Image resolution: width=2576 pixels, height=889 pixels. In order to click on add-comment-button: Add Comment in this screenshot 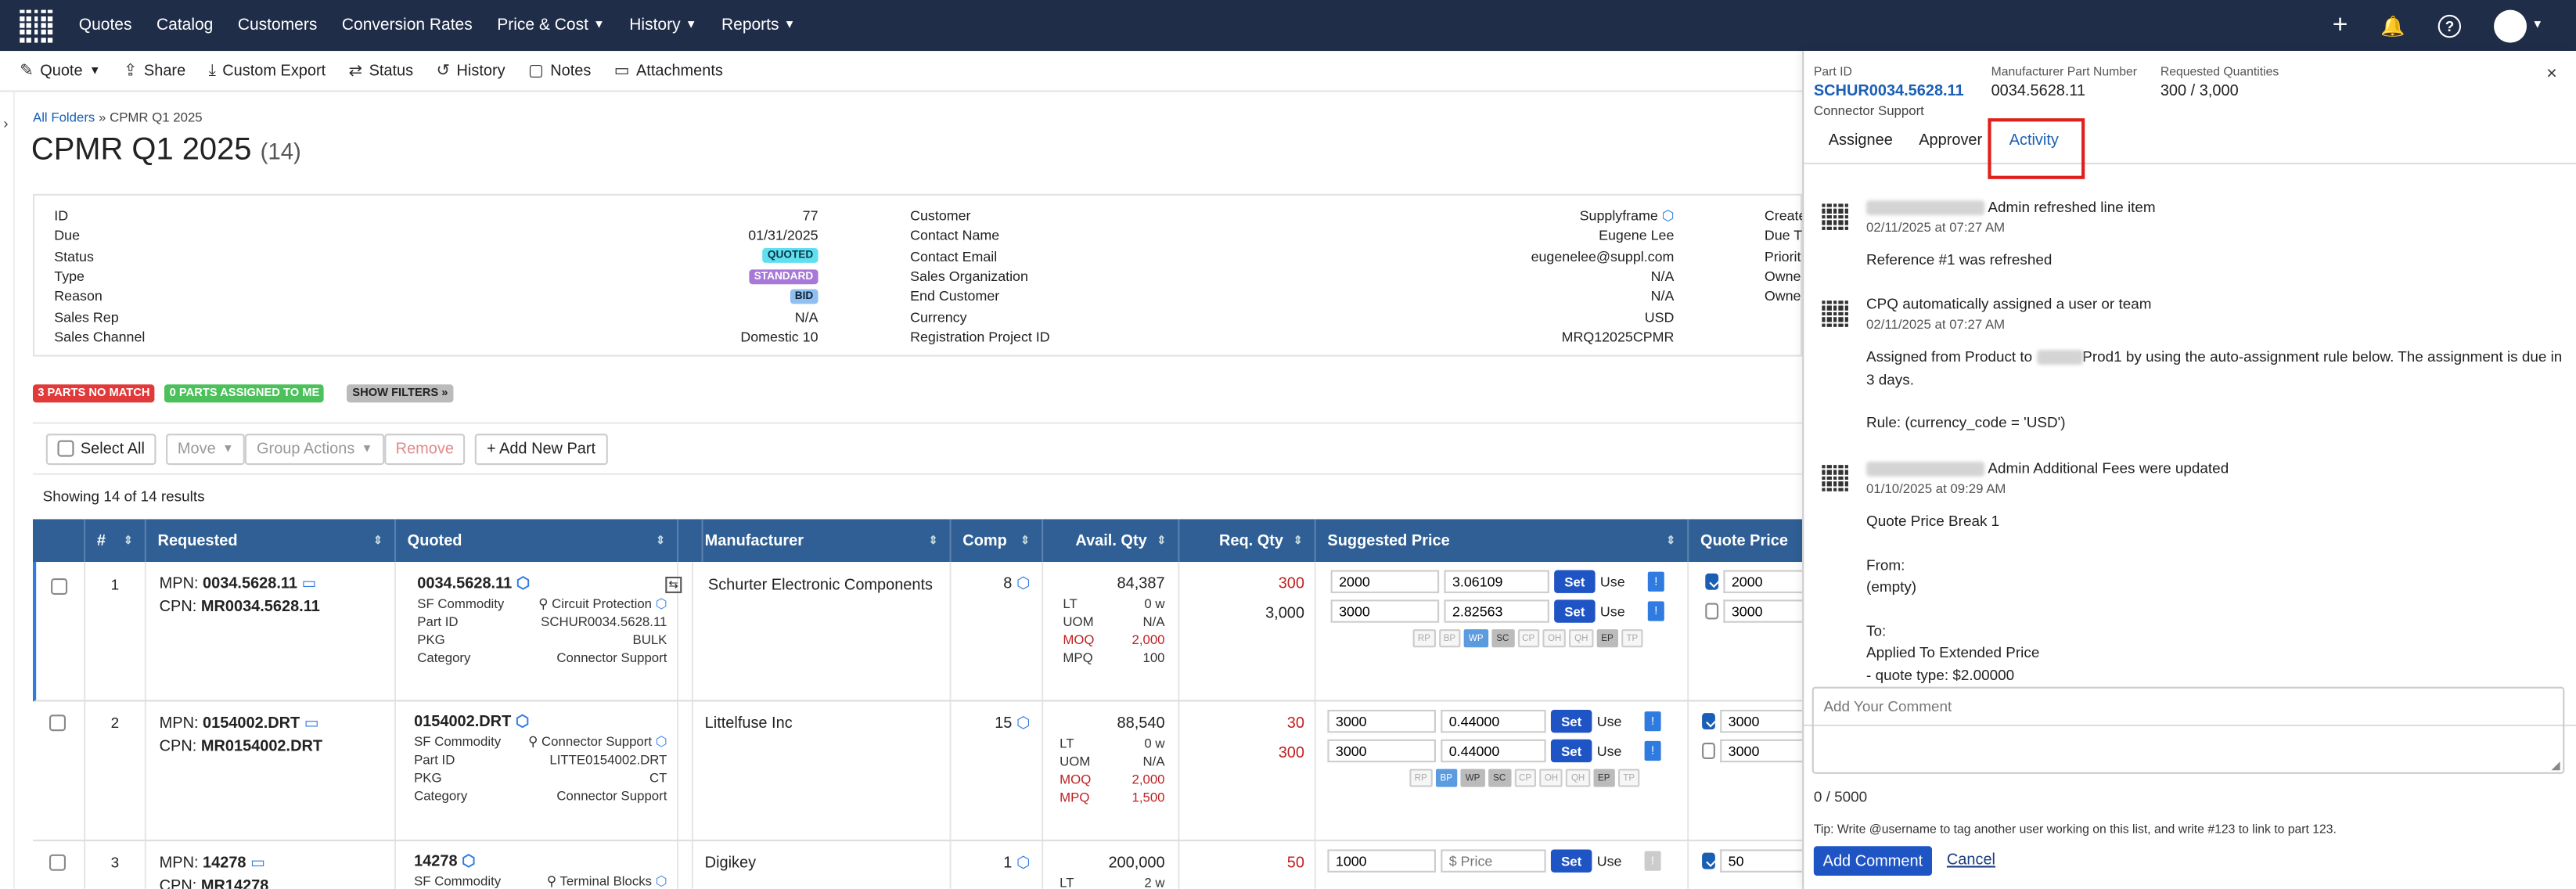, I will do `click(1873, 861)`.